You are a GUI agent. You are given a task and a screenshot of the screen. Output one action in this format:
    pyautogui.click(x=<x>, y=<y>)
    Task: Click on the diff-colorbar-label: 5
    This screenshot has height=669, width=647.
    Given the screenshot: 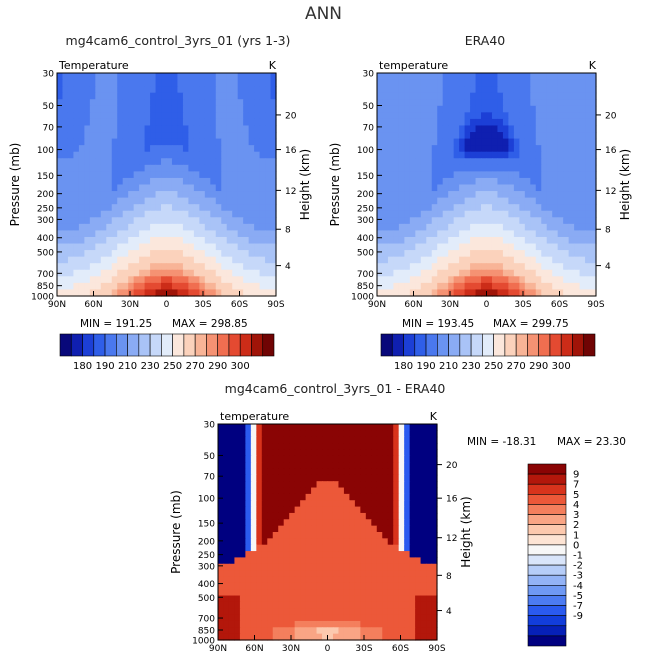 What is the action you would take?
    pyautogui.click(x=576, y=495)
    